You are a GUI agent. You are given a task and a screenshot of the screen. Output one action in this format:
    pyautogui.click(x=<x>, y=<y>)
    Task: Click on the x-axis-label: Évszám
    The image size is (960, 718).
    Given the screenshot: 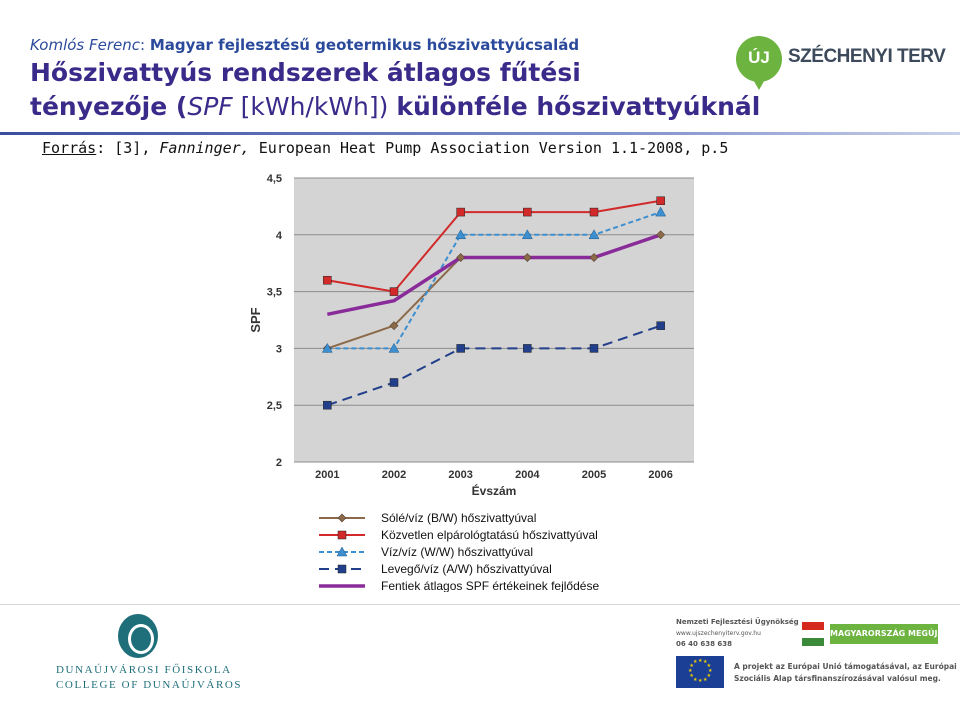 What is the action you would take?
    pyautogui.click(x=494, y=490)
    